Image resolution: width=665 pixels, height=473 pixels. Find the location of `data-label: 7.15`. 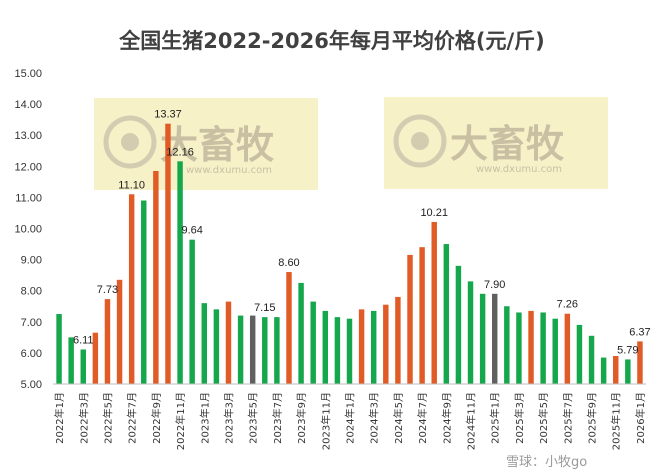

data-label: 7.15 is located at coordinates (264, 308).